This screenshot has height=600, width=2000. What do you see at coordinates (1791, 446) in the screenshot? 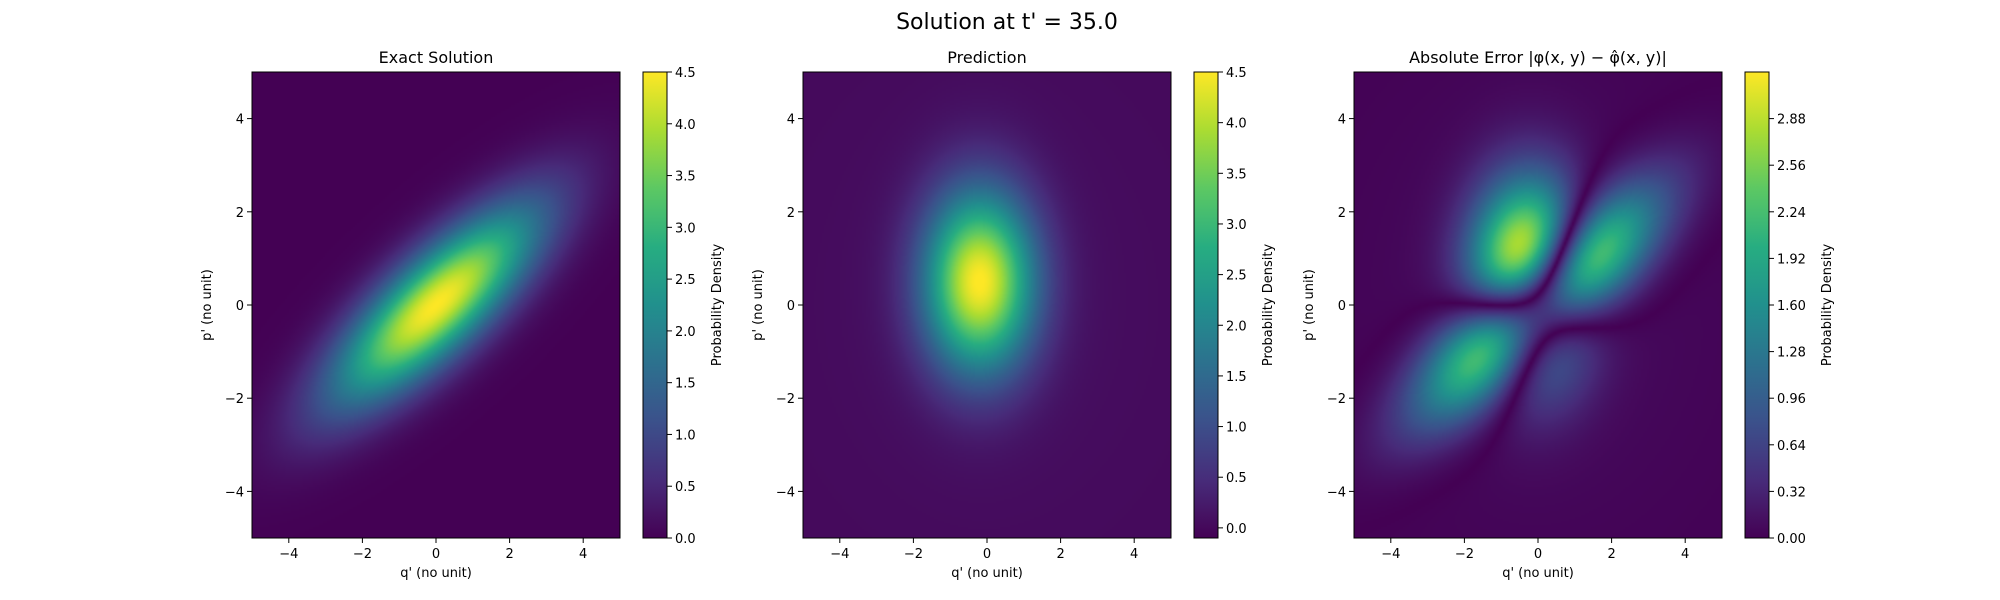
I see `colorbar-tick-label: 0.64` at bounding box center [1791, 446].